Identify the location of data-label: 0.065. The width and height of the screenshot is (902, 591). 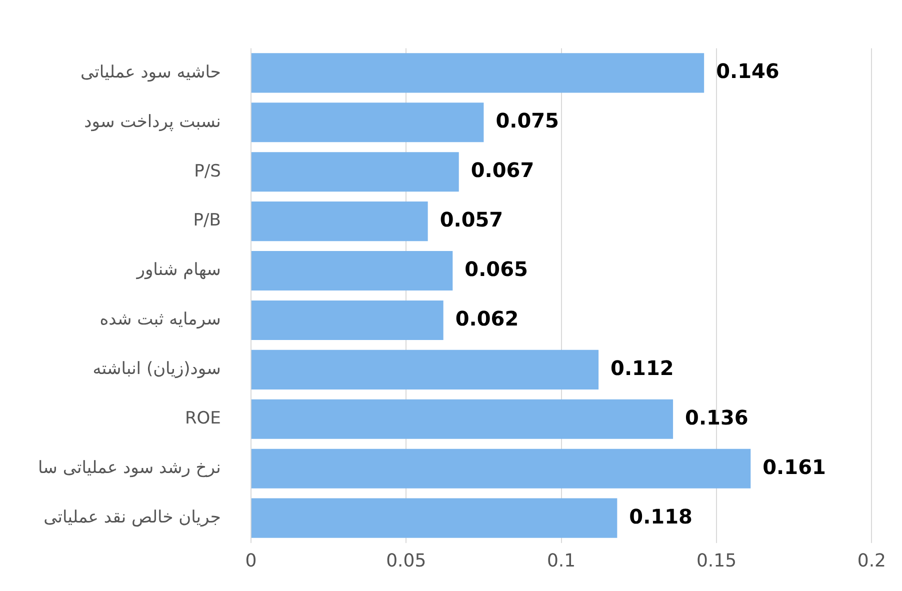
(496, 268).